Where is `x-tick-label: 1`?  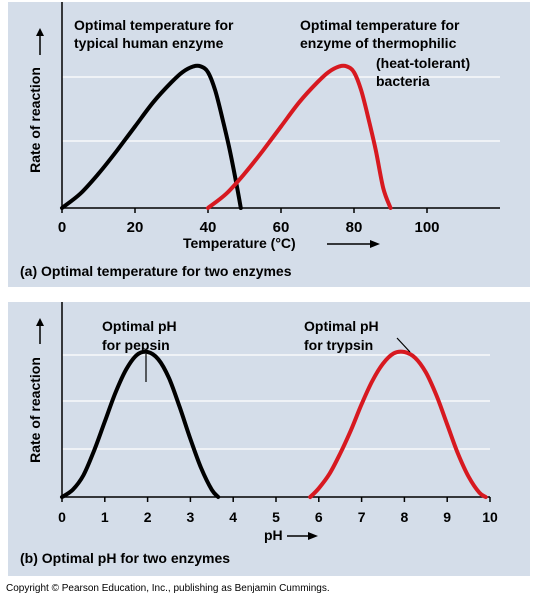 x-tick-label: 1 is located at coordinates (105, 517).